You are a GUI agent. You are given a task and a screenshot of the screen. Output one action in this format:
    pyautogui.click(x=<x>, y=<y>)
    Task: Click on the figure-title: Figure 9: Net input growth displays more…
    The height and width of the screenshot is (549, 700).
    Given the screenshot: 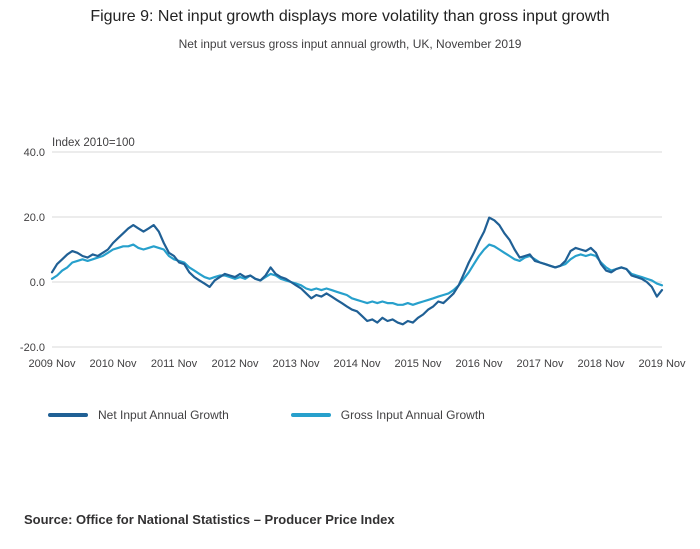 What is the action you would take?
    pyautogui.click(x=350, y=16)
    